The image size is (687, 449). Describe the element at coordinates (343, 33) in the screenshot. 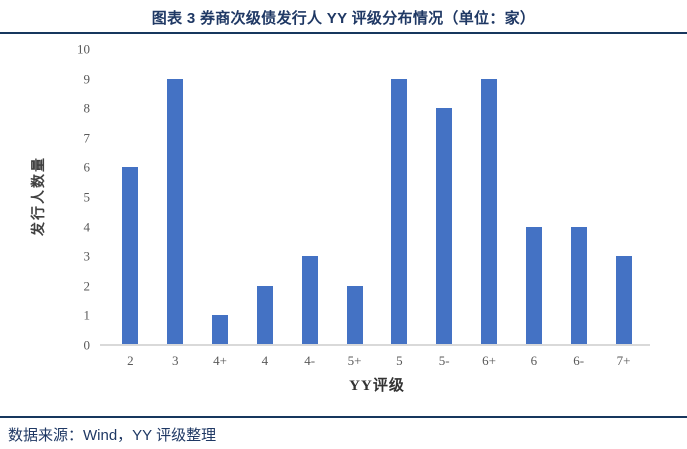

I see `title-divider-line` at that location.